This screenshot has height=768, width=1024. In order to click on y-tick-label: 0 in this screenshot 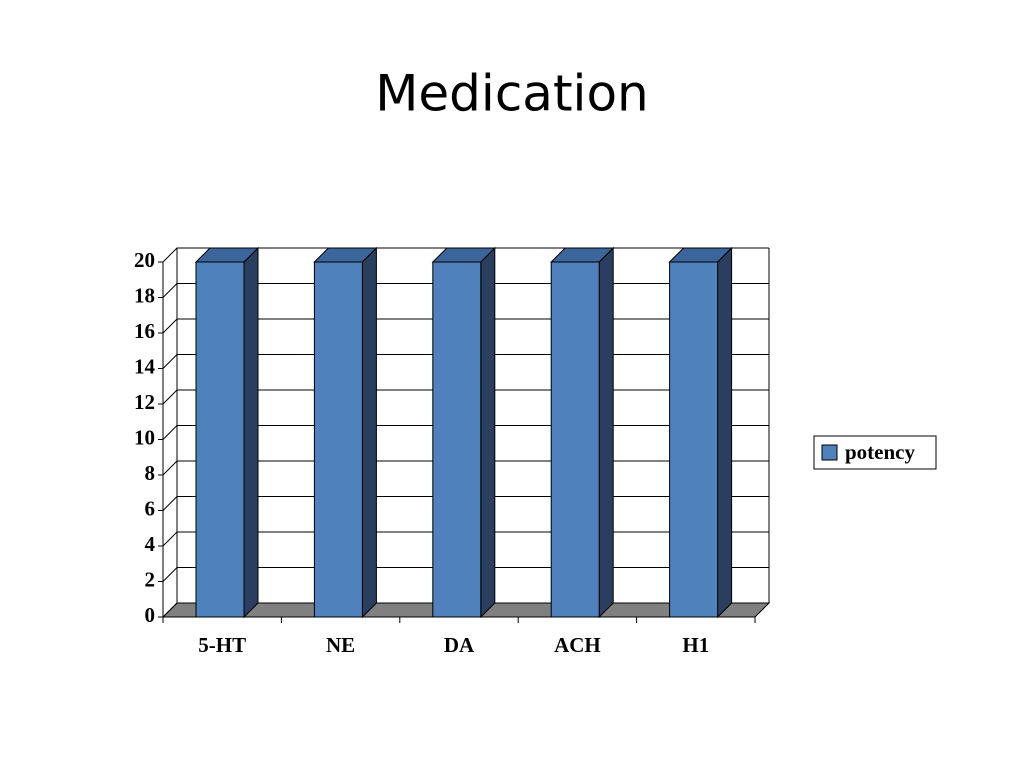, I will do `click(150, 615)`.